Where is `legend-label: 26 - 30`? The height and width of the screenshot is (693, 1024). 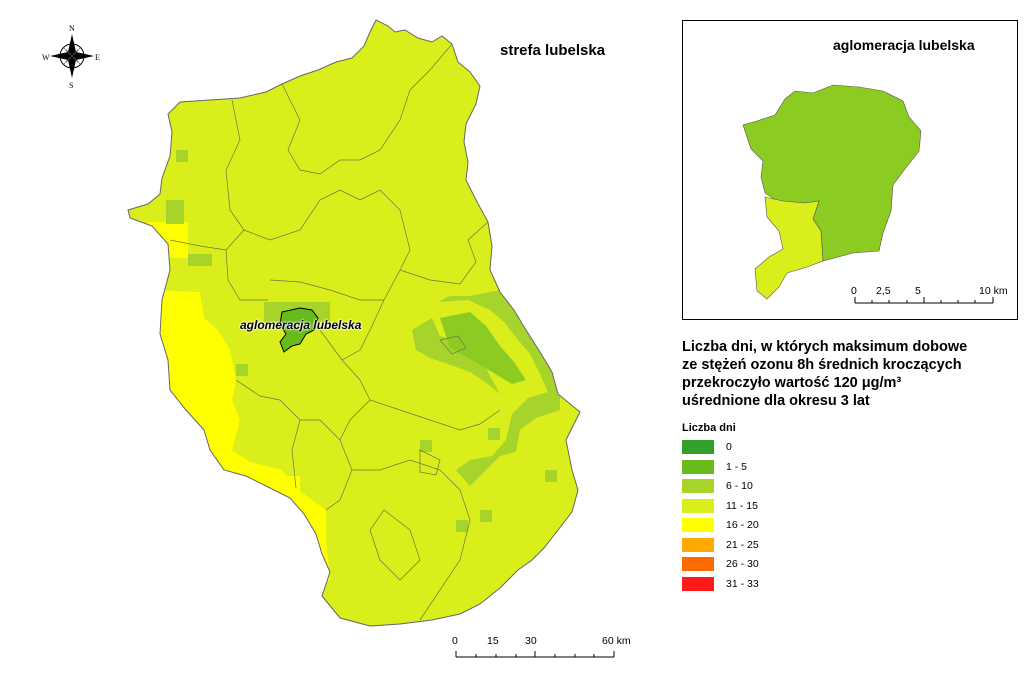 legend-label: 26 - 30 is located at coordinates (742, 564).